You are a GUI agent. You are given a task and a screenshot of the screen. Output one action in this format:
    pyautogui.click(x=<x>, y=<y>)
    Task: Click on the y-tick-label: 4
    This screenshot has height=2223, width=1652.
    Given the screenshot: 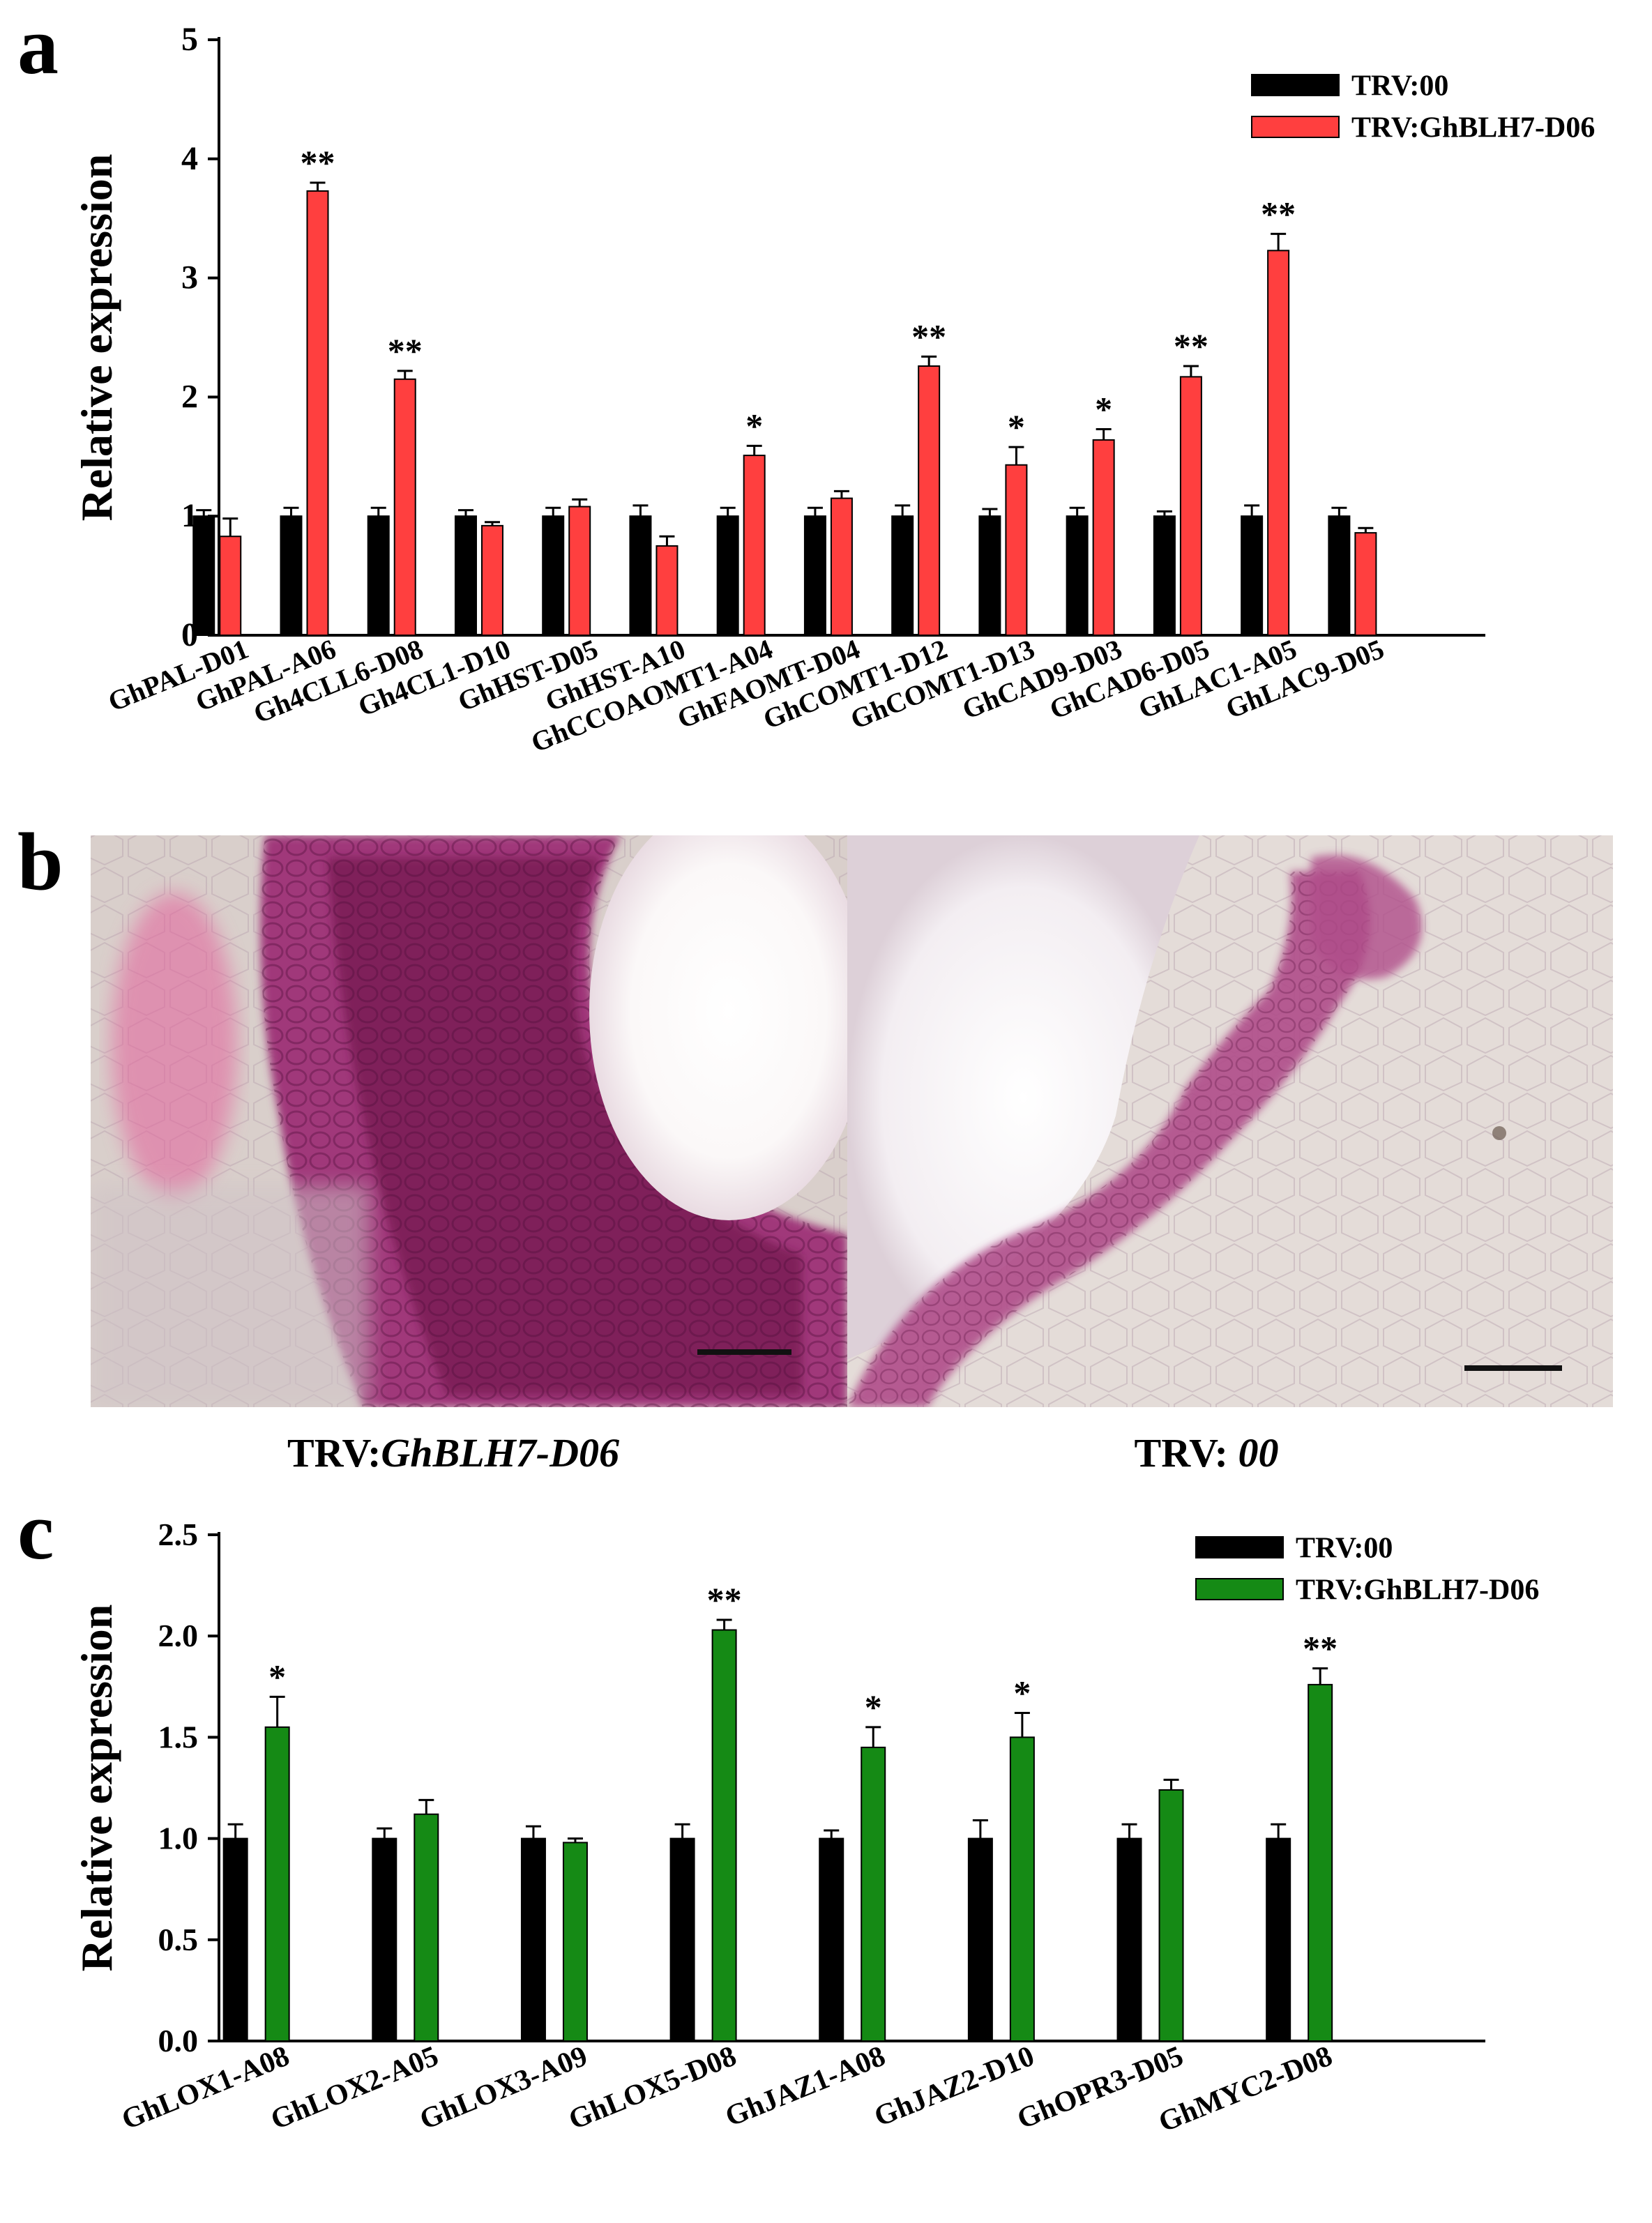 What is the action you would take?
    pyautogui.click(x=189, y=158)
    